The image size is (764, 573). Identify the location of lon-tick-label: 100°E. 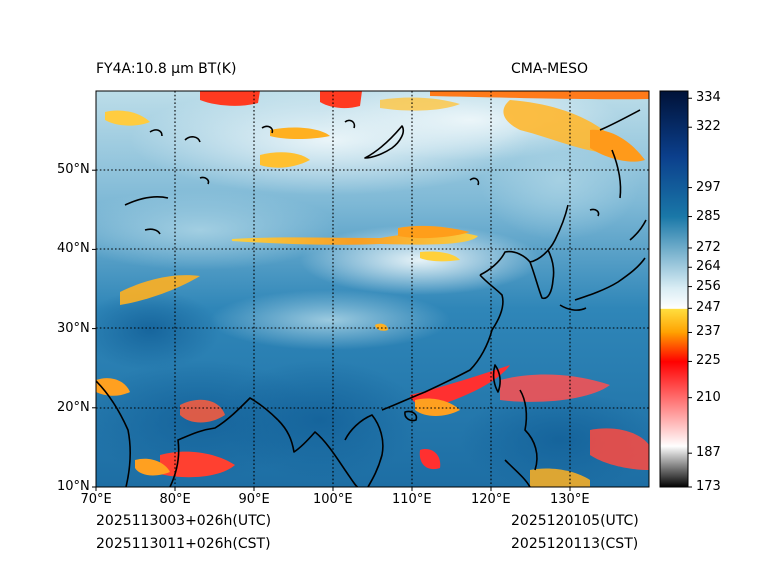
(333, 499).